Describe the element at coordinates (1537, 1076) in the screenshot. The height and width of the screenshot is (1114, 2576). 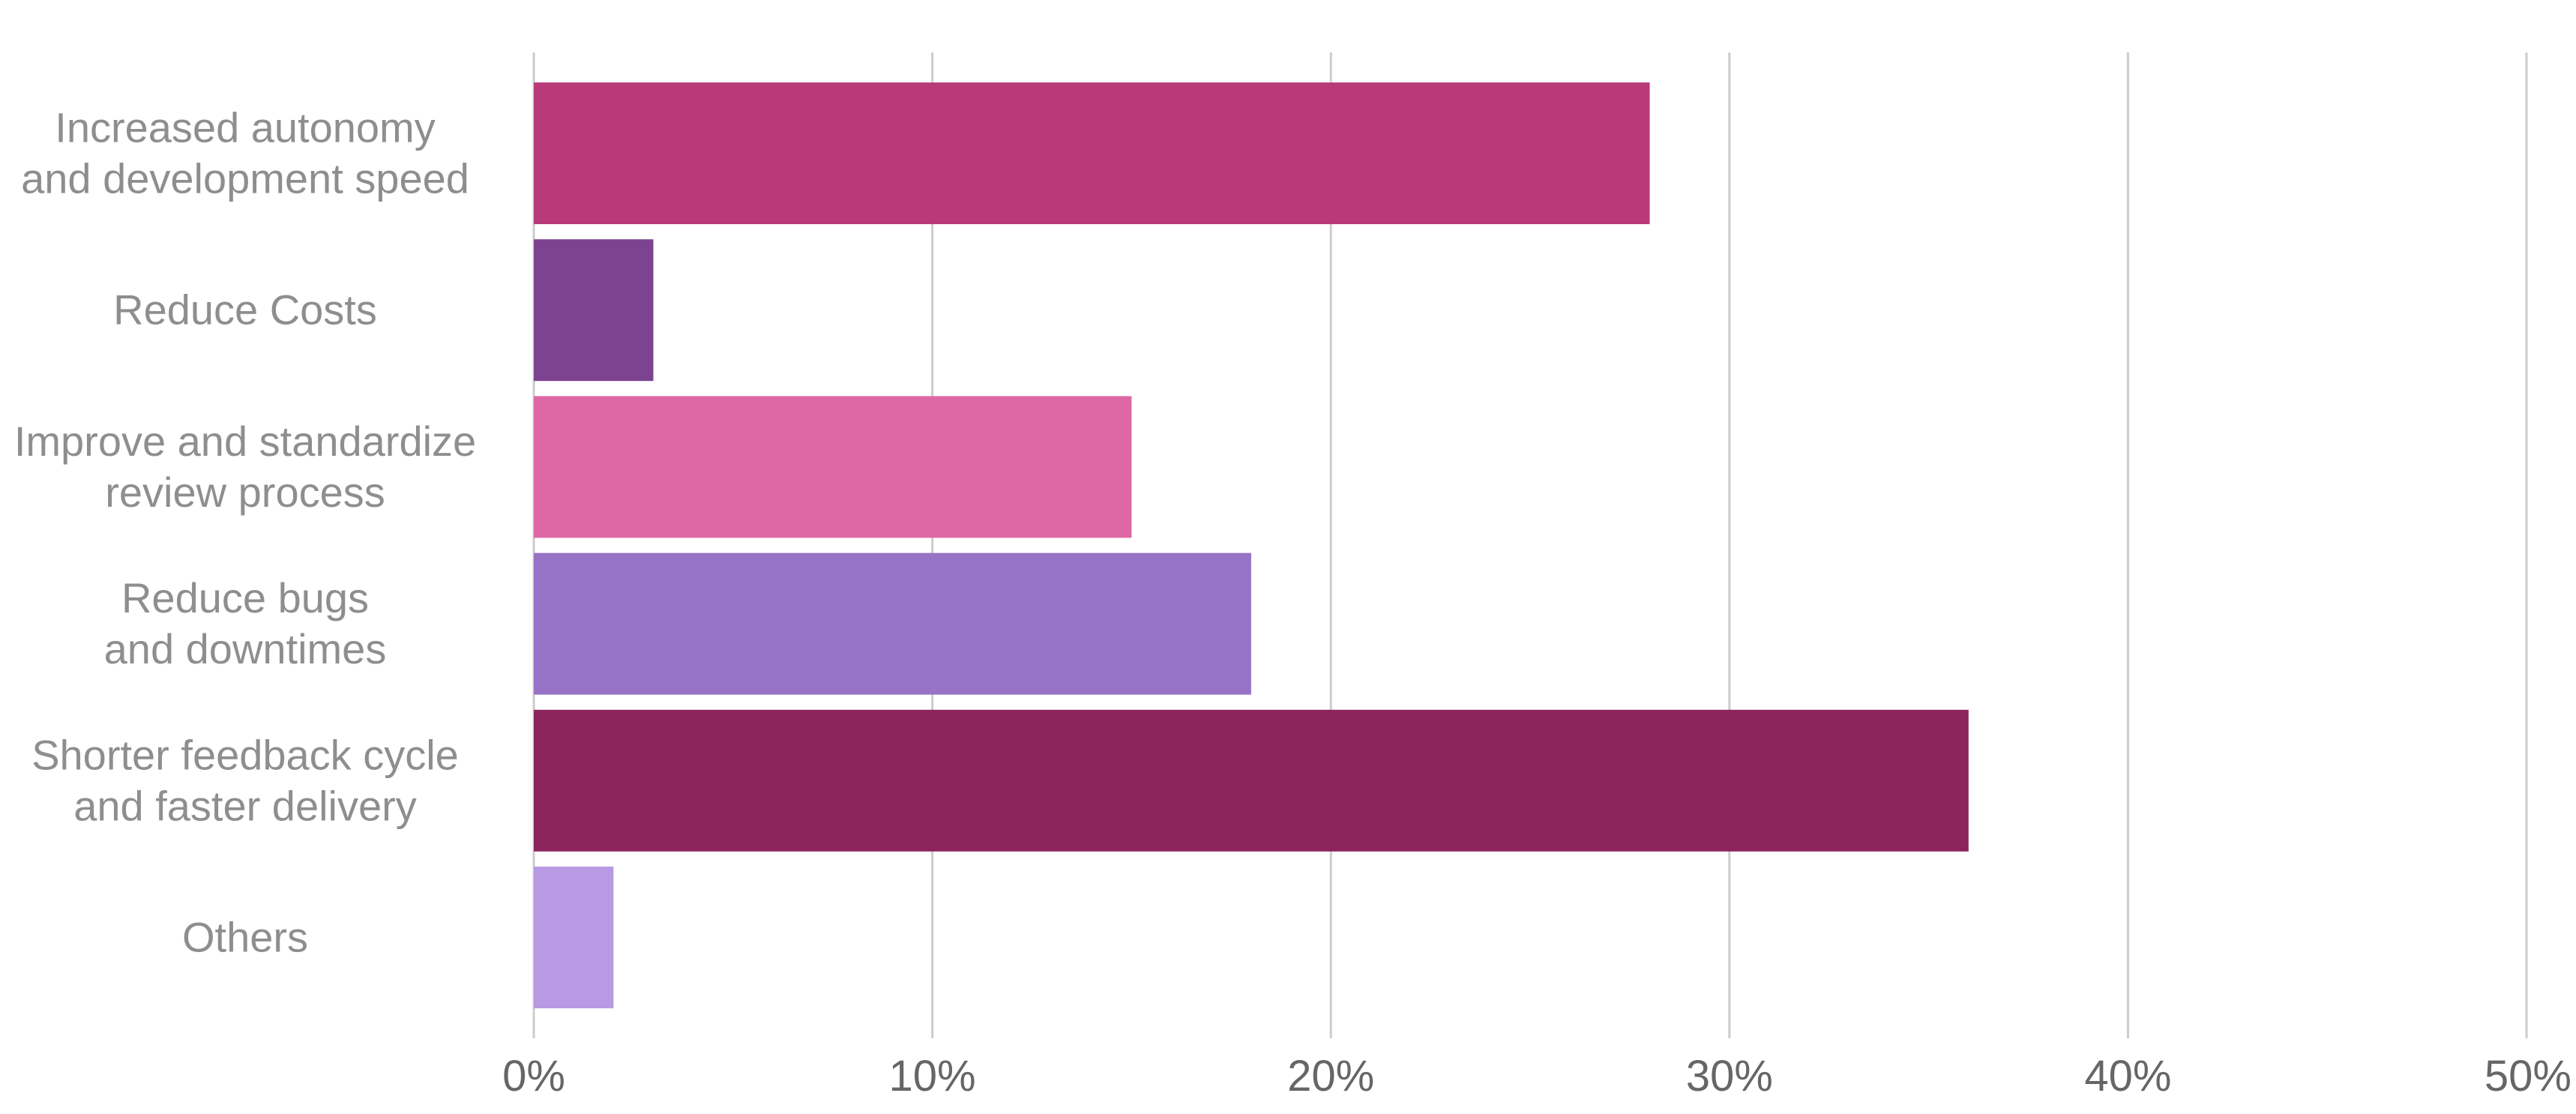
I see `x-axis-ticks: 0% 10% 20% 30% 40% 50%` at that location.